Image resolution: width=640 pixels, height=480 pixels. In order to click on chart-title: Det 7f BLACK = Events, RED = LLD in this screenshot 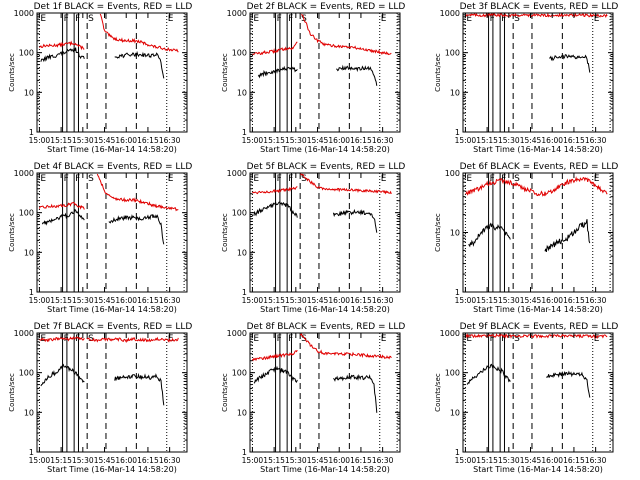, I will do `click(113, 327)`.